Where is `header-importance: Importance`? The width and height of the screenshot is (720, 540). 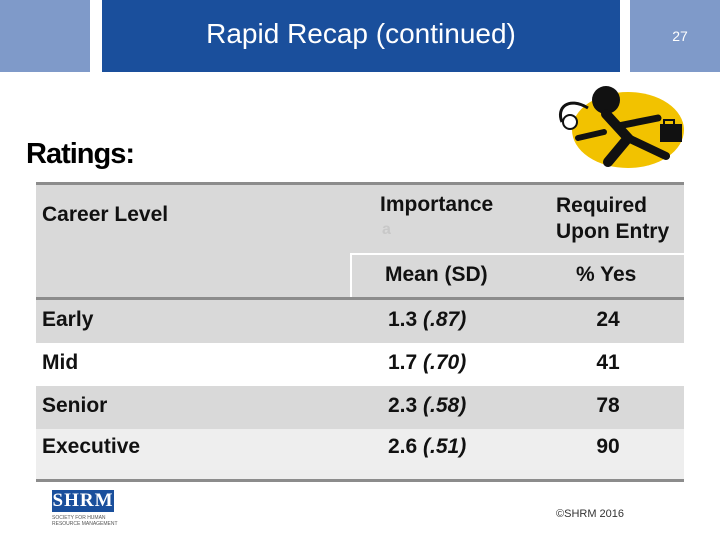
header-importance: Importance is located at coordinates (437, 204).